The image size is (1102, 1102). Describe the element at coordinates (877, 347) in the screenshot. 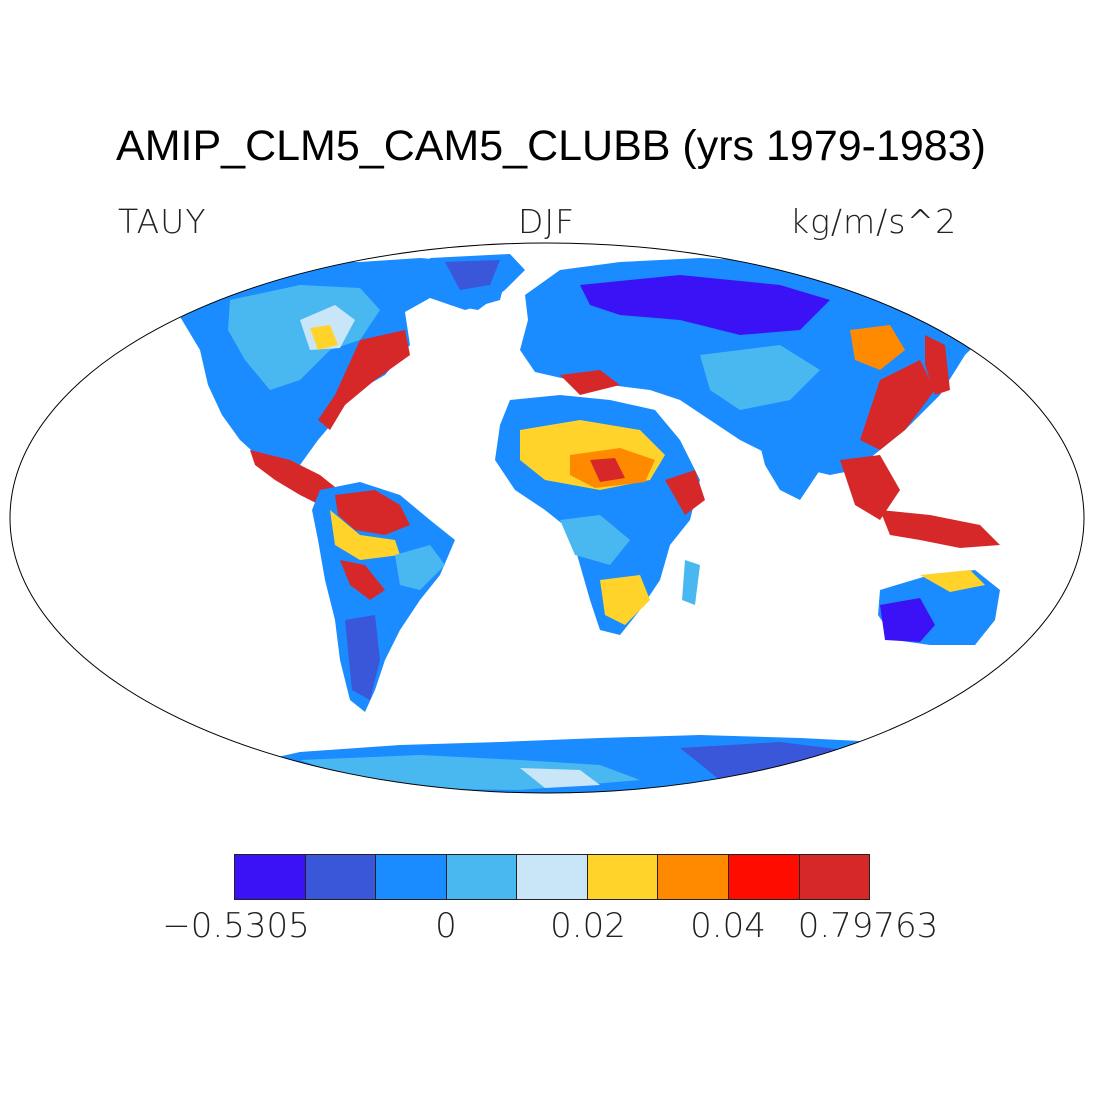

I see `east-asia-orange` at that location.